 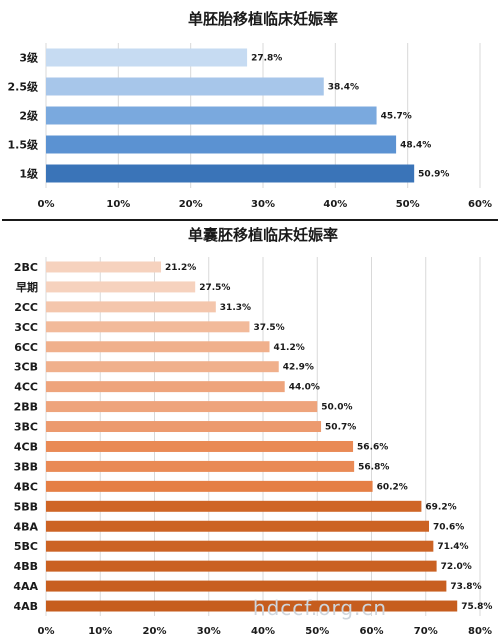 I want to click on value-label-2级: 45.7%, so click(x=396, y=117).